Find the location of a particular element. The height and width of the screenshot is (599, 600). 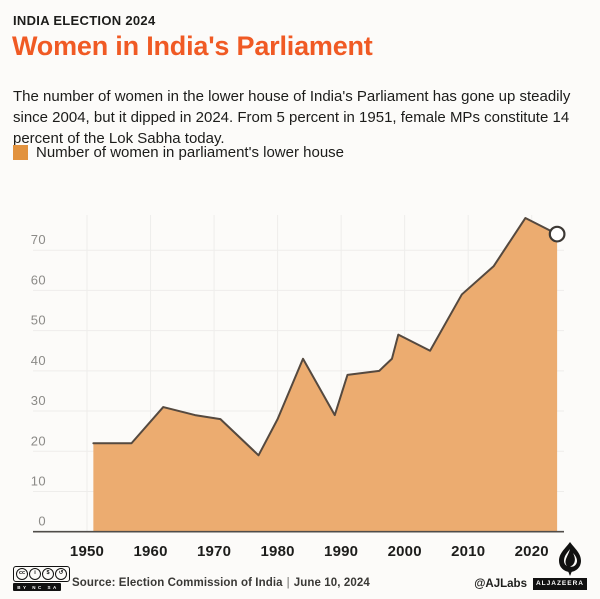

cc-nc-icon: $ is located at coordinates (48, 574).